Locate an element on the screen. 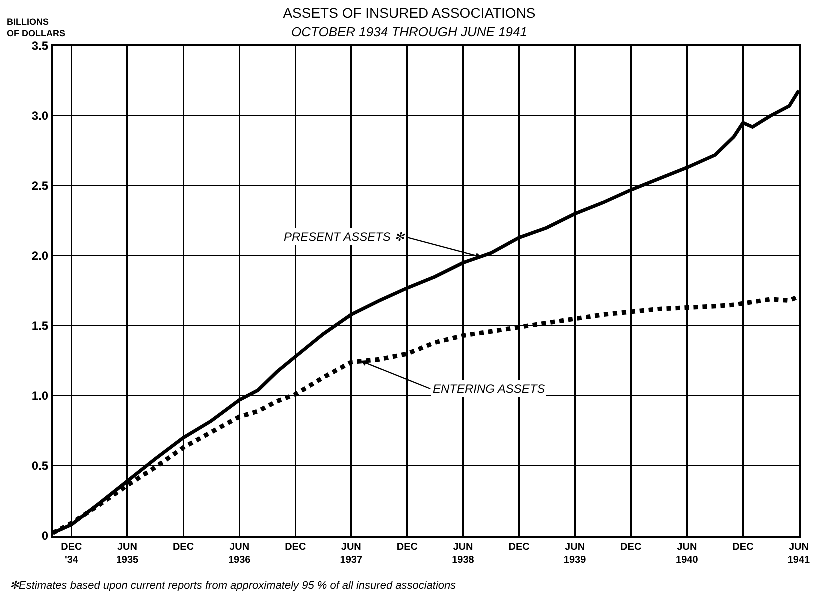 This screenshot has height=606, width=819. y-tick-label: 0.5 is located at coordinates (40, 466).